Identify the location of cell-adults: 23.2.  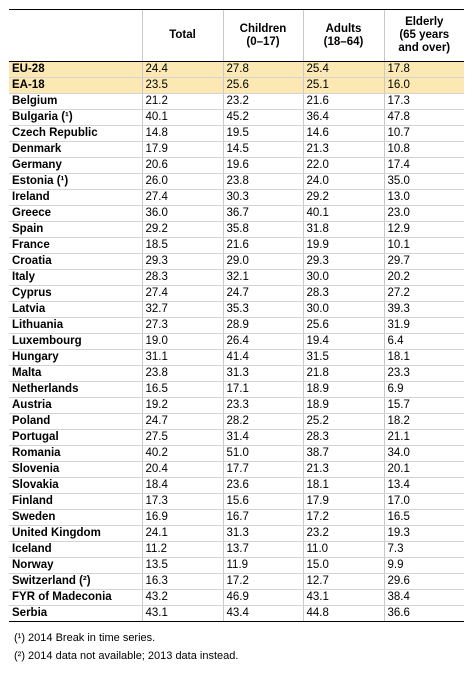
(343, 533).